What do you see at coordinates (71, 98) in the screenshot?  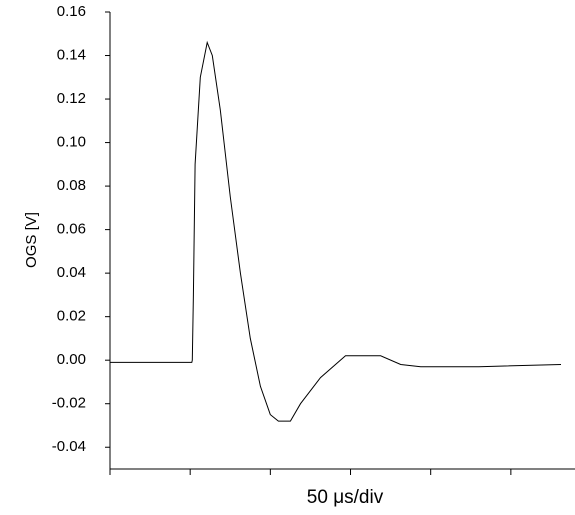 I see `y-tick-label: 0.12` at bounding box center [71, 98].